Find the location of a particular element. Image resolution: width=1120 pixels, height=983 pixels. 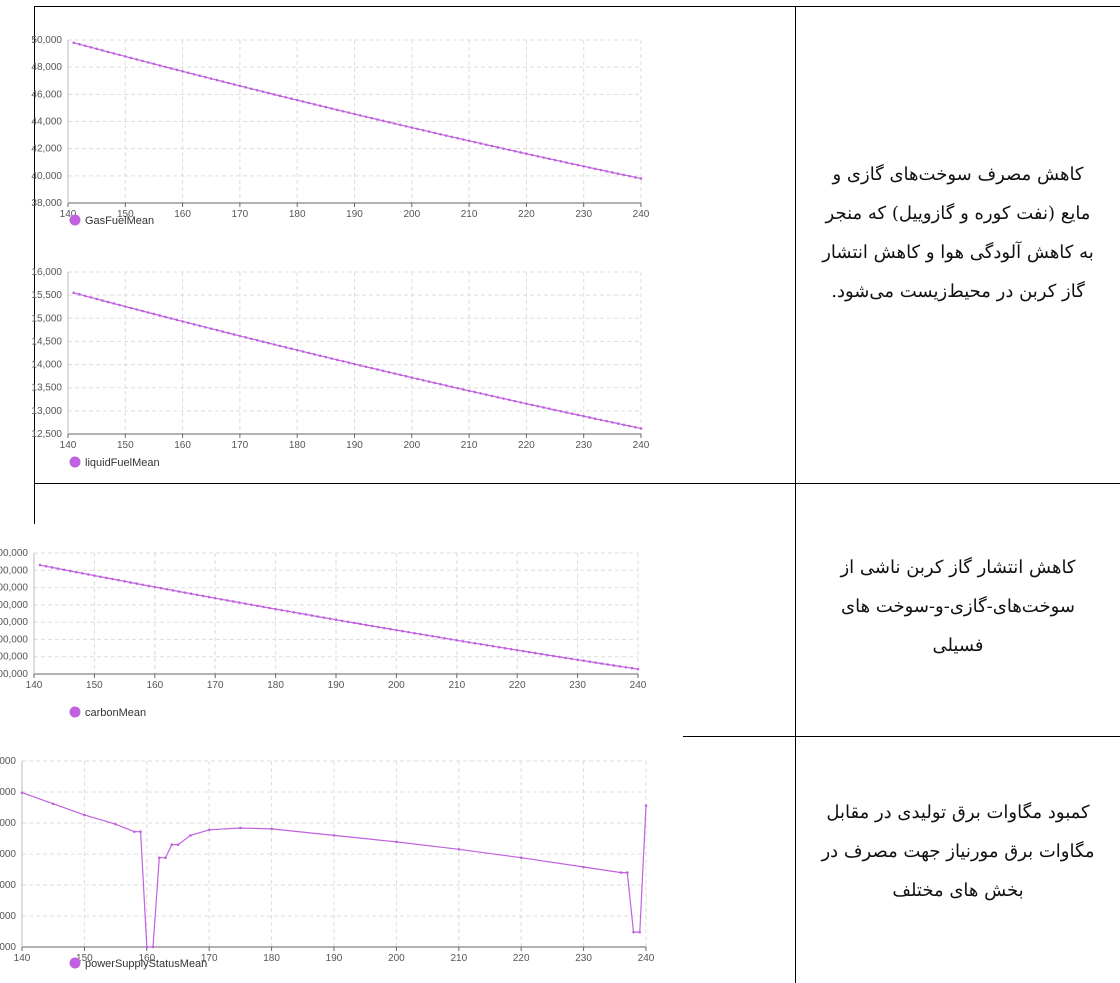

fuel-desc-line-2: مایع (نفت کوره و گازوییل) که منجر is located at coordinates (958, 213).